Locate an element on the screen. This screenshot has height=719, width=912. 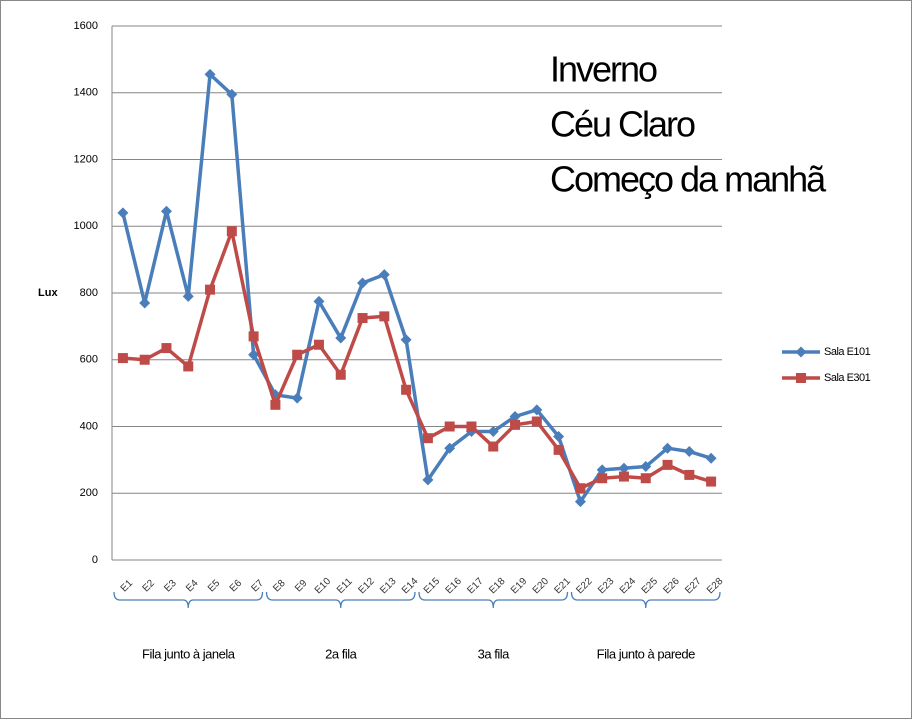
y-tick-label: 600 is located at coordinates (89, 360).